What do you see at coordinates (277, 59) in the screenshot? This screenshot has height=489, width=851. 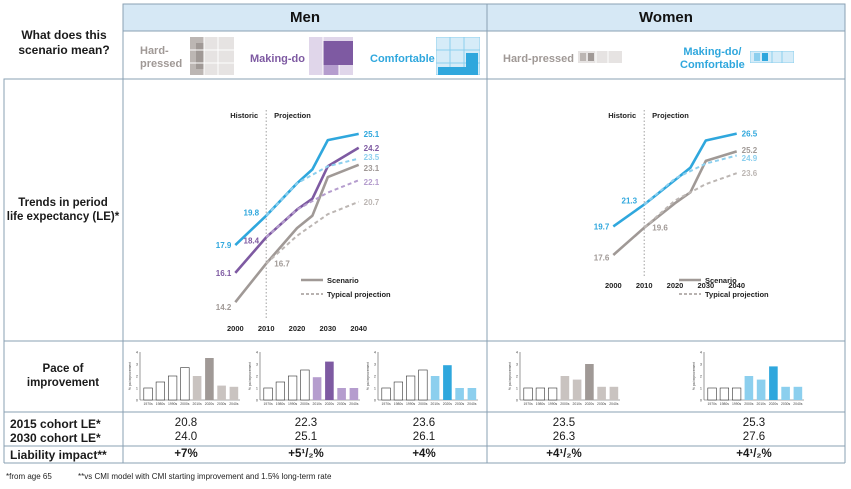 I see `men-making-do-label: Making-do` at bounding box center [277, 59].